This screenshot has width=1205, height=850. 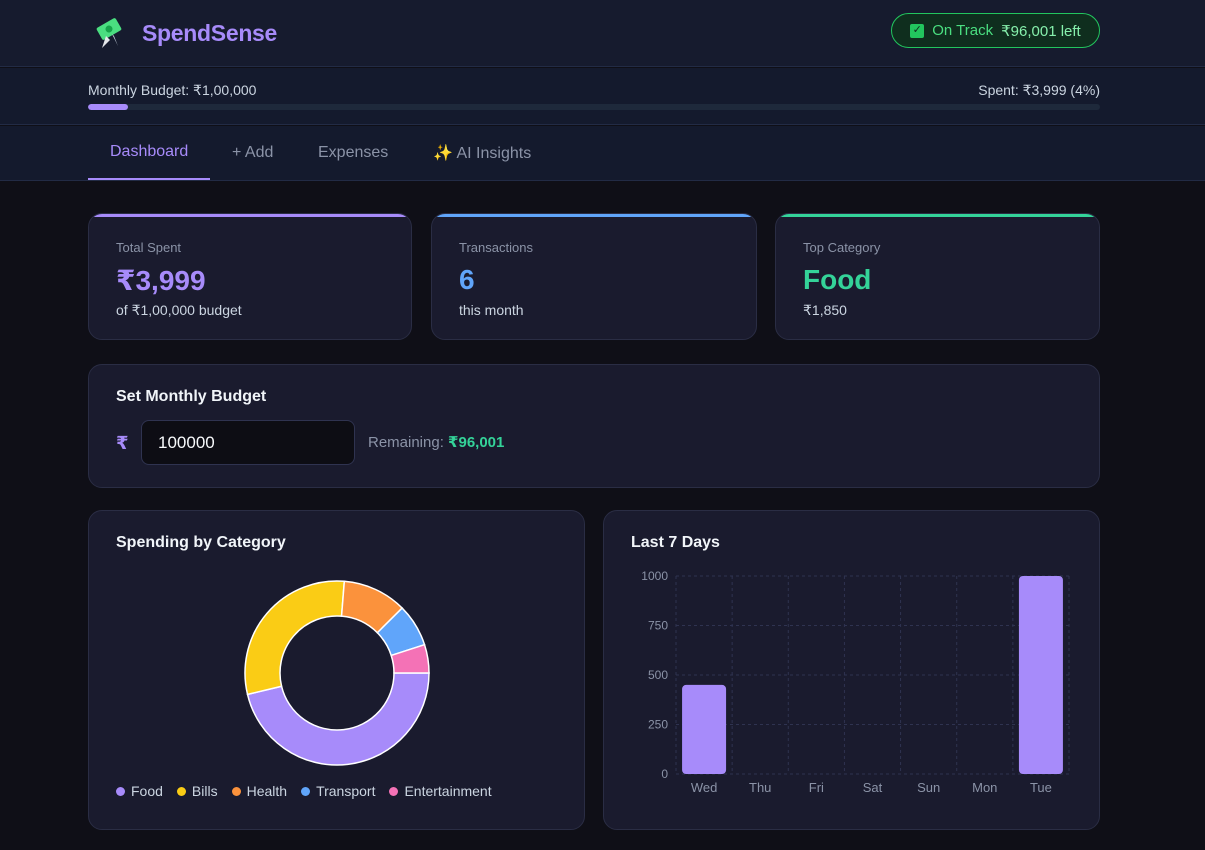 What do you see at coordinates (928, 787) in the screenshot?
I see `x-tick-label: Sun` at bounding box center [928, 787].